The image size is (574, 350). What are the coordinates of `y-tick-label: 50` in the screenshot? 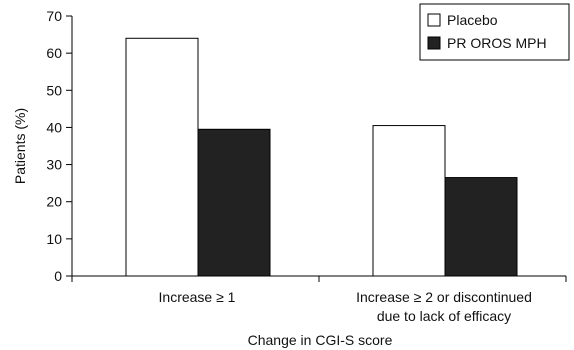 It's located at (54, 90).